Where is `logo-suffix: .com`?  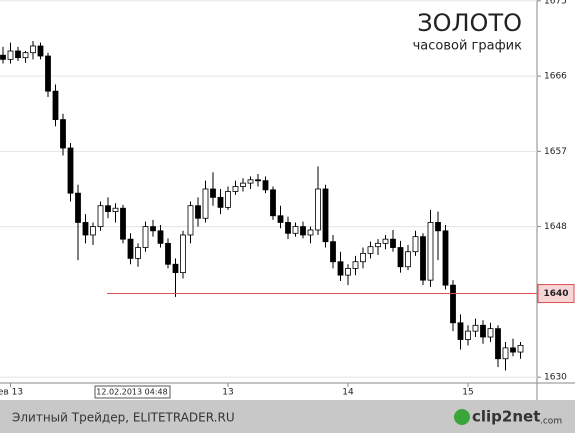
logo-suffix: .com is located at coordinates (551, 422).